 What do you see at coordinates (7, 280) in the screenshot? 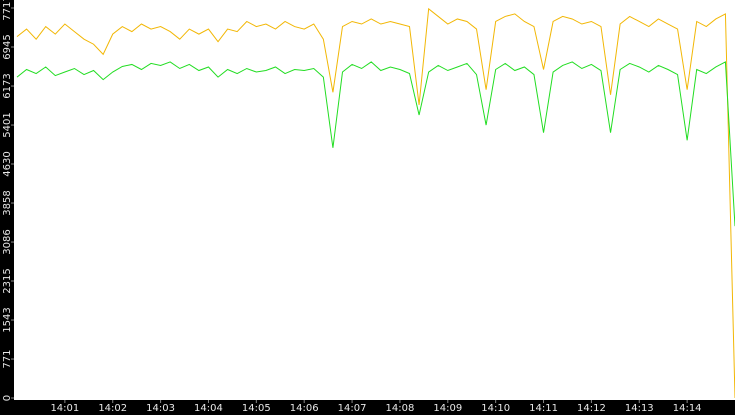
I see `y-tick-label: 2315` at bounding box center [7, 280].